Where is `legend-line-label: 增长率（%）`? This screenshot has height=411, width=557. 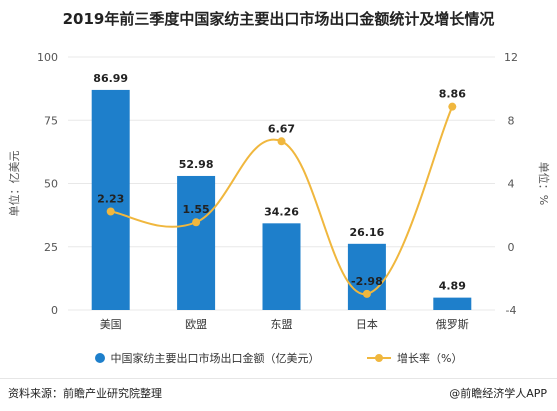
legend-line-label: 增长率（%） is located at coordinates (430, 358).